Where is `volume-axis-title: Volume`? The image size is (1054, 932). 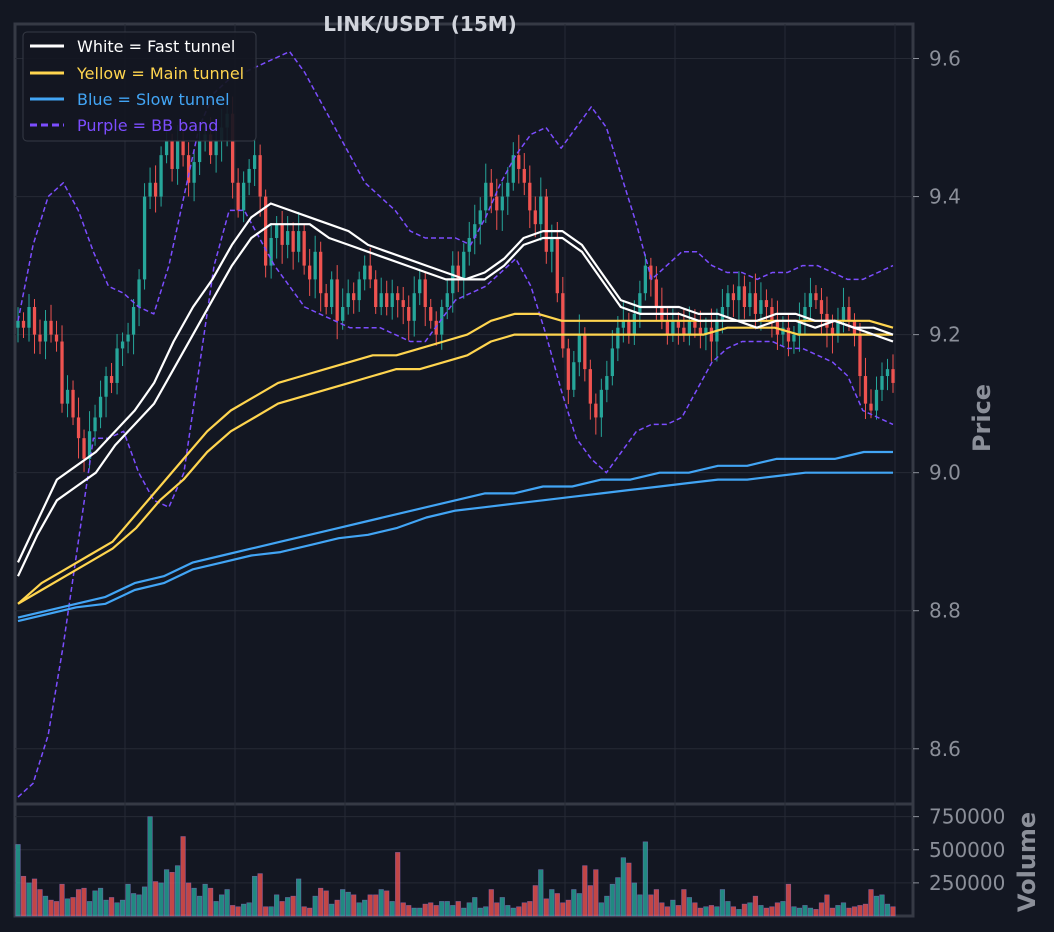 volume-axis-title: Volume is located at coordinates (1027, 862).